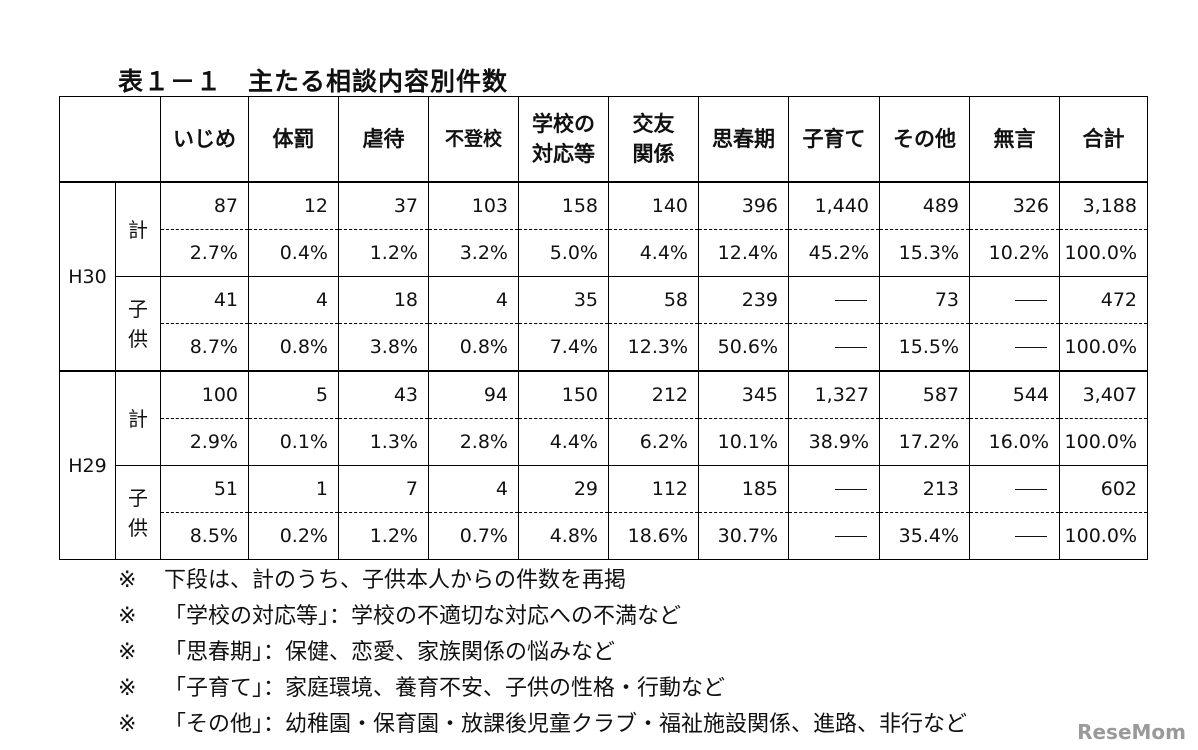  I want to click on col-header-other: その他, so click(924, 139).